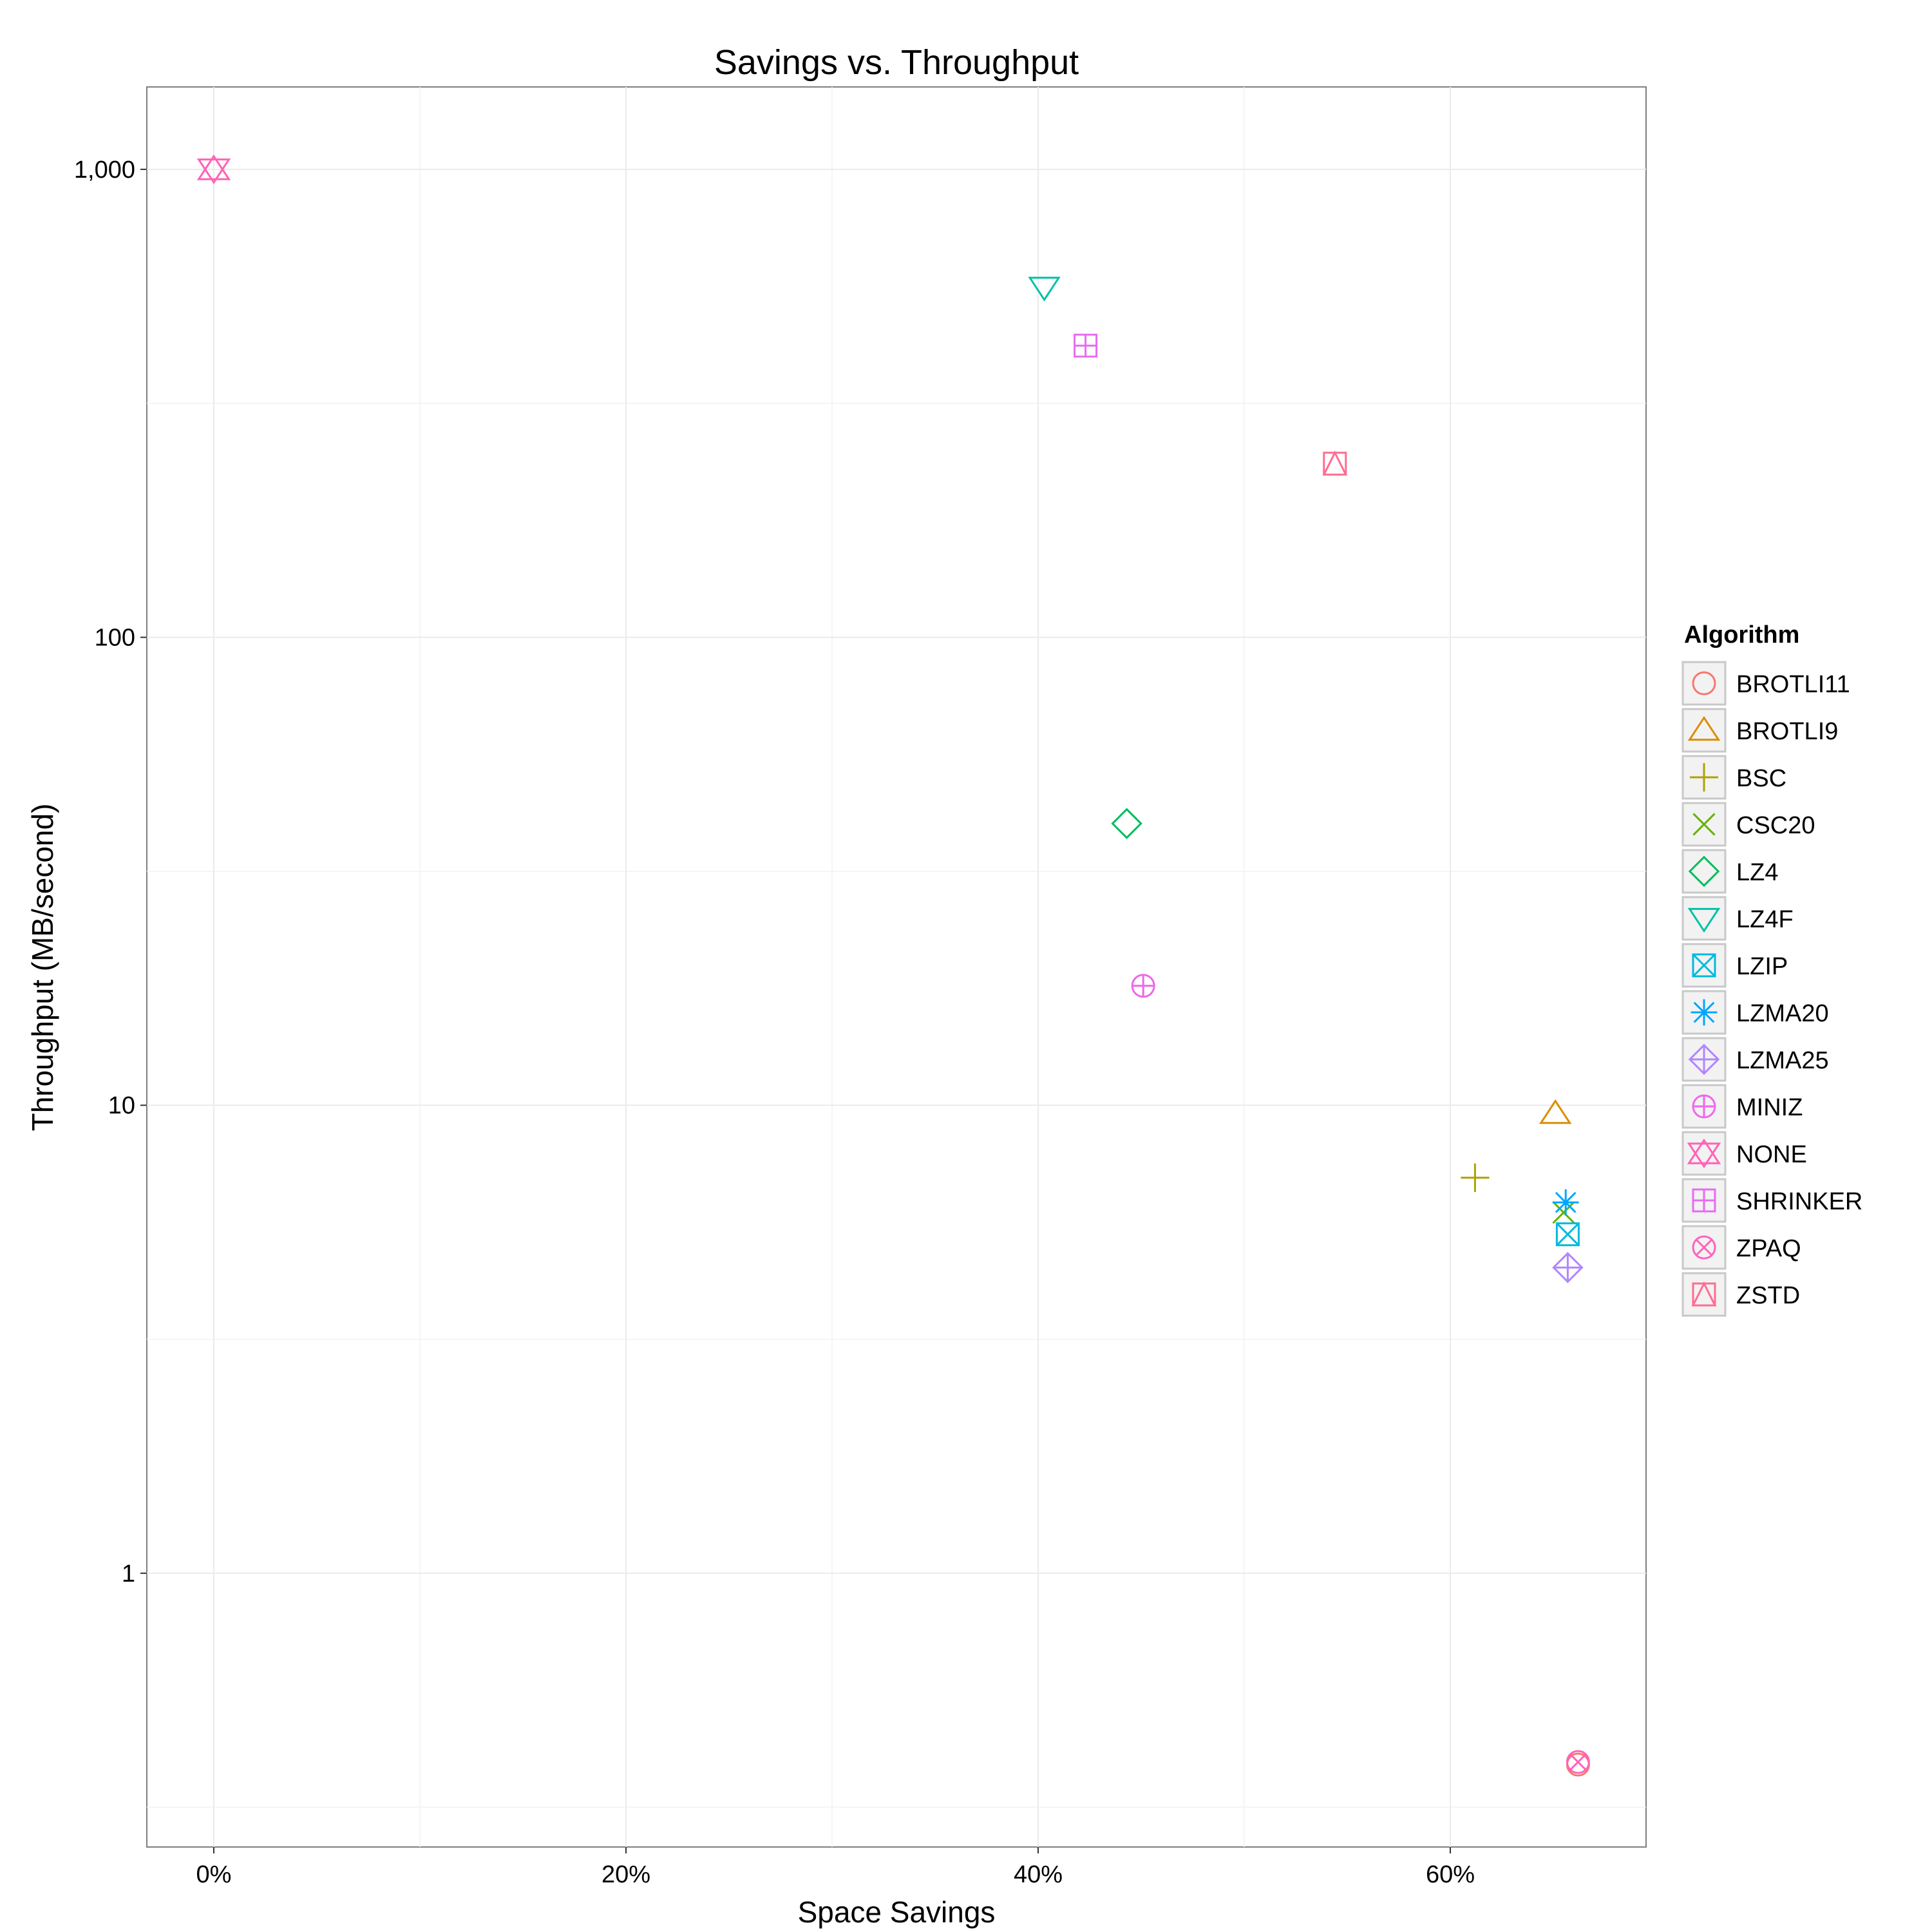  What do you see at coordinates (1775, 825) in the screenshot?
I see `legend-label: CSC20` at bounding box center [1775, 825].